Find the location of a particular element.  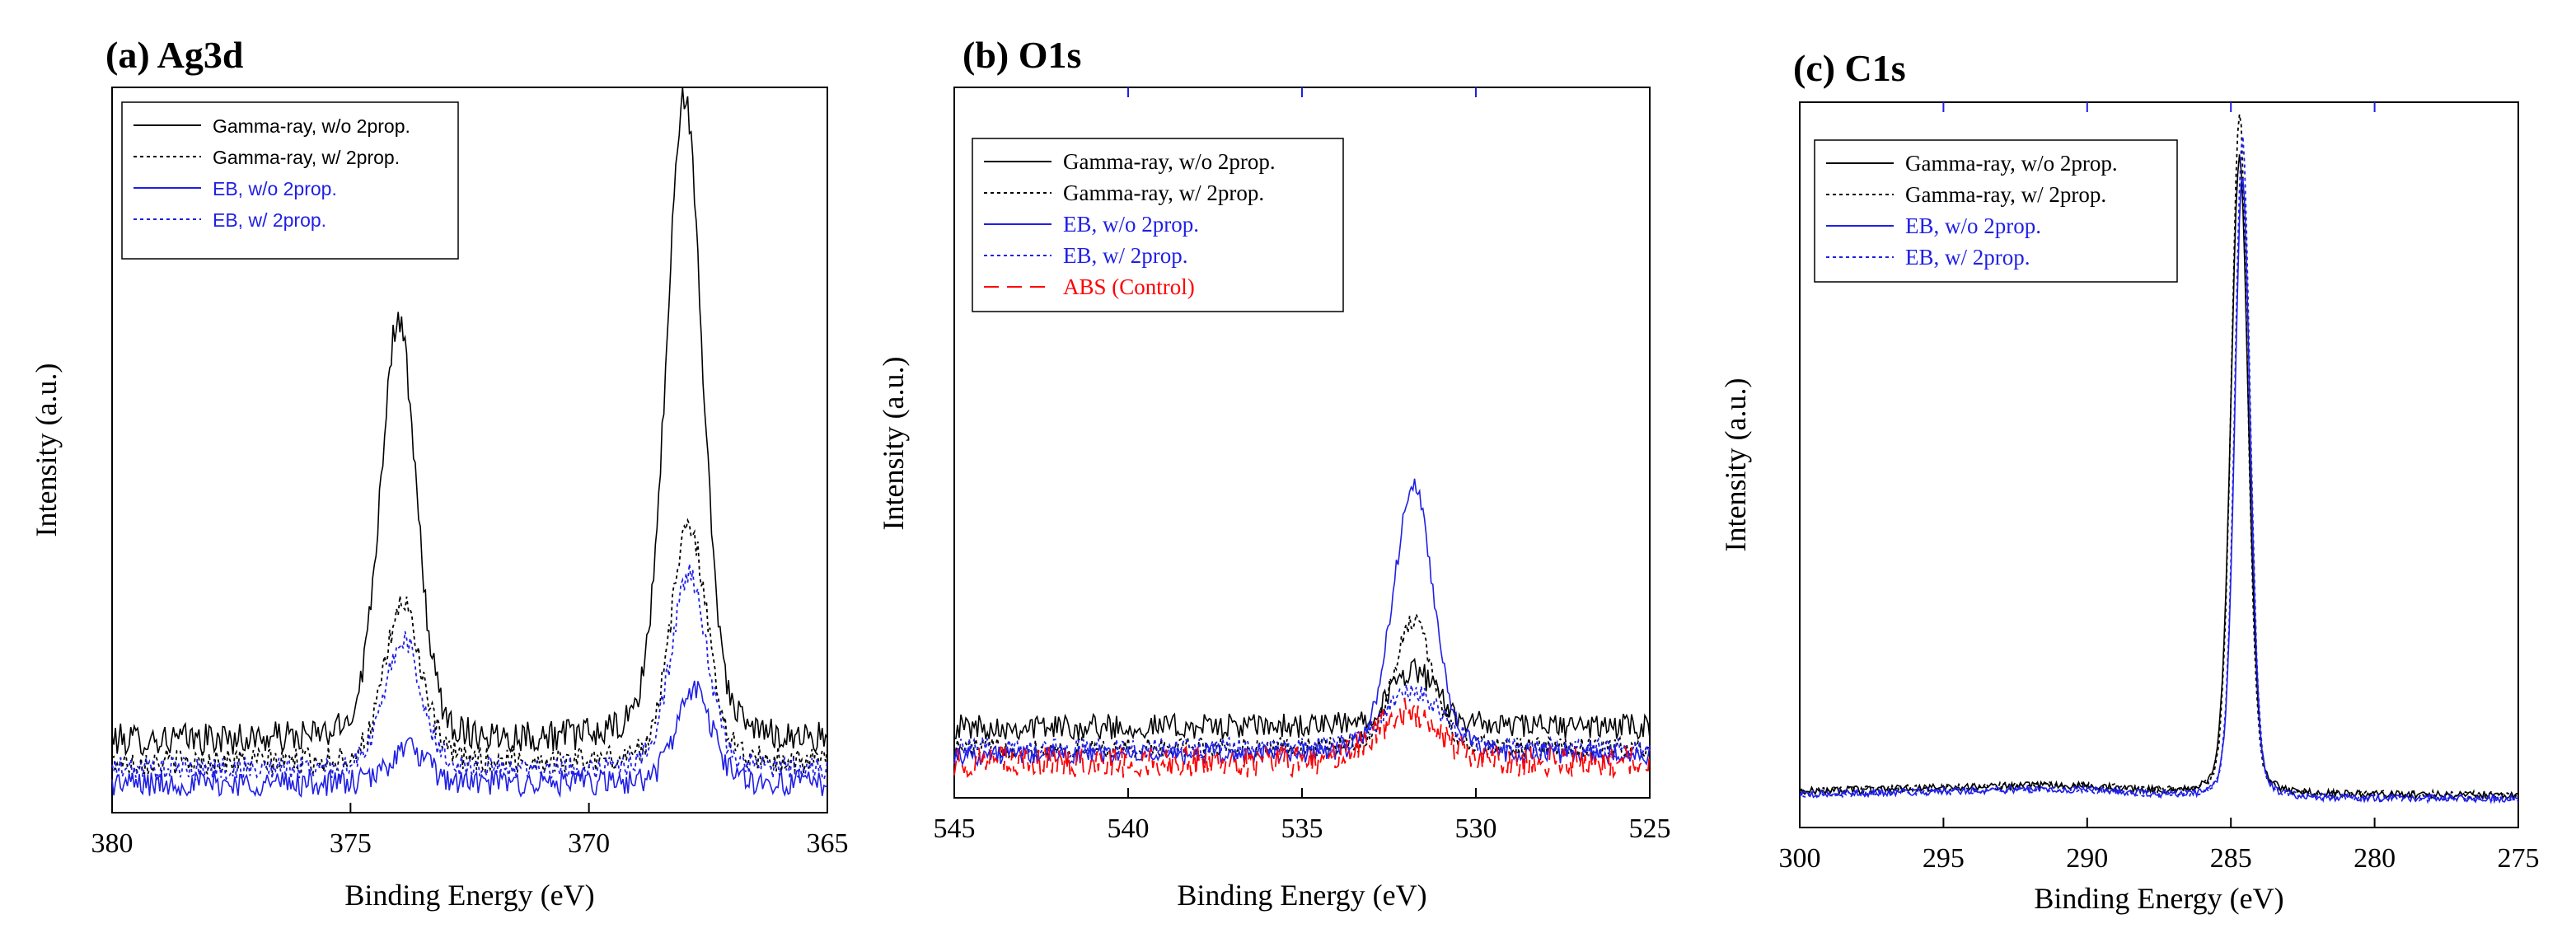

series-line-abs-control- is located at coordinates (1302, 739).